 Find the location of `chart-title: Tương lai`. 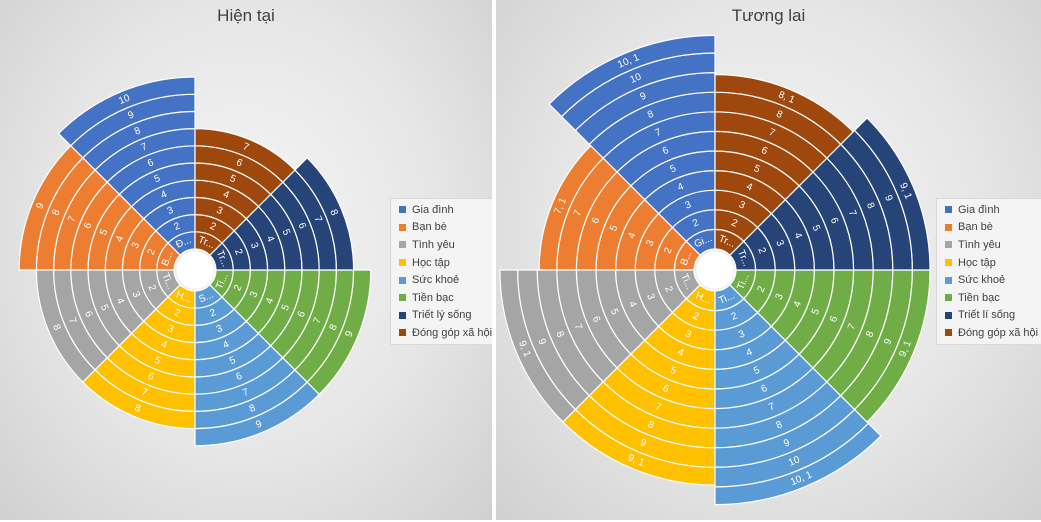

chart-title: Tương lai is located at coordinates (768, 15).